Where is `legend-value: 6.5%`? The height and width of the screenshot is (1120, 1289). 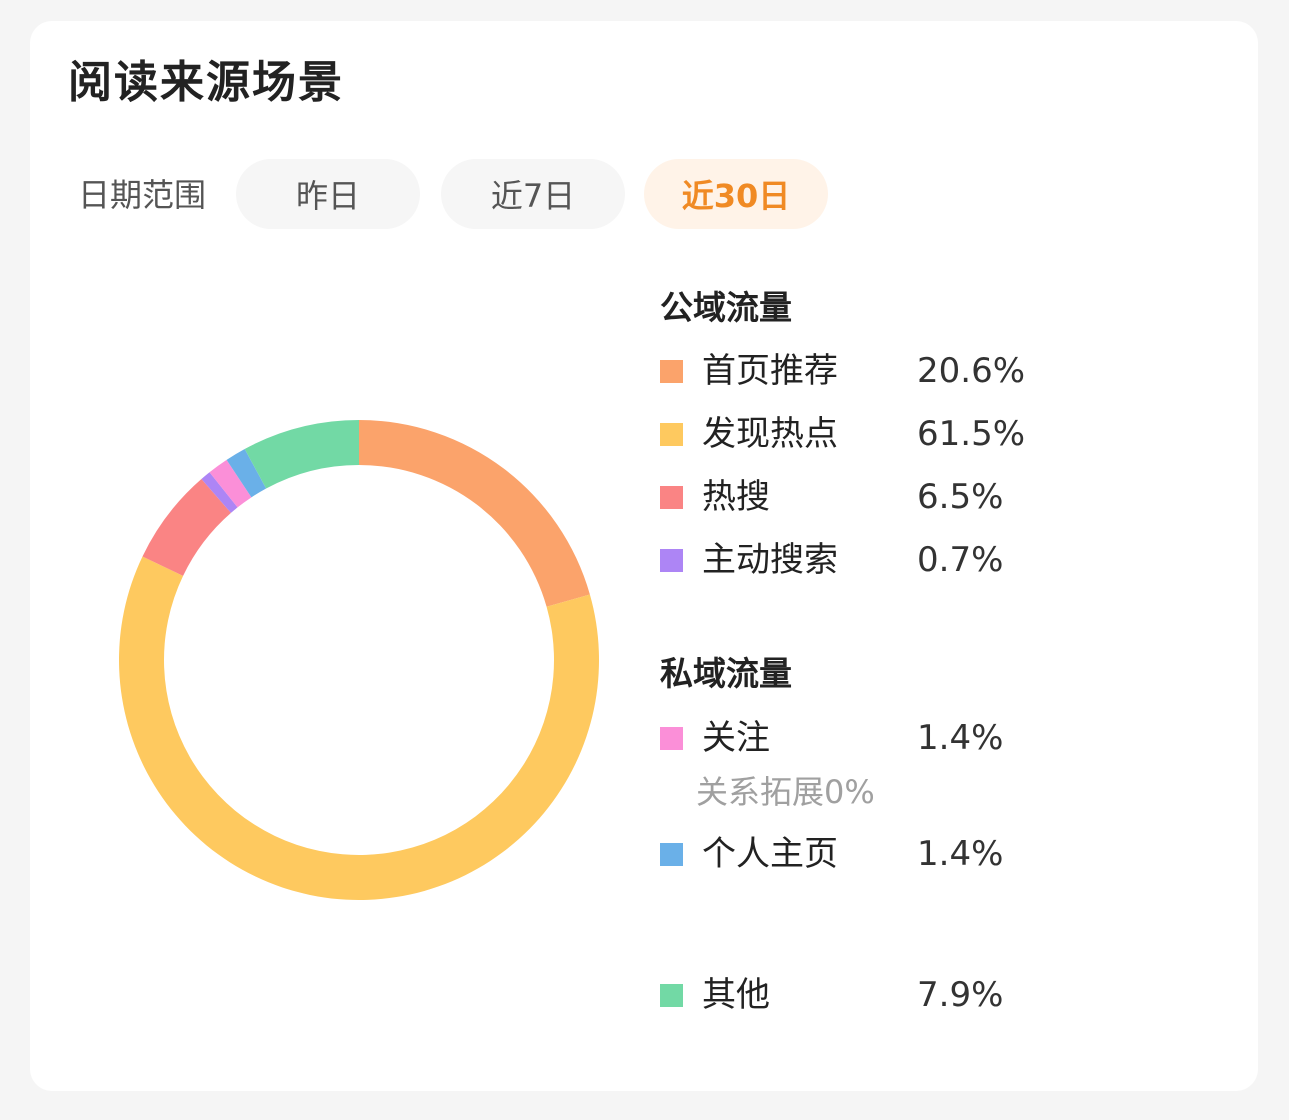
legend-value: 6.5% is located at coordinates (960, 497).